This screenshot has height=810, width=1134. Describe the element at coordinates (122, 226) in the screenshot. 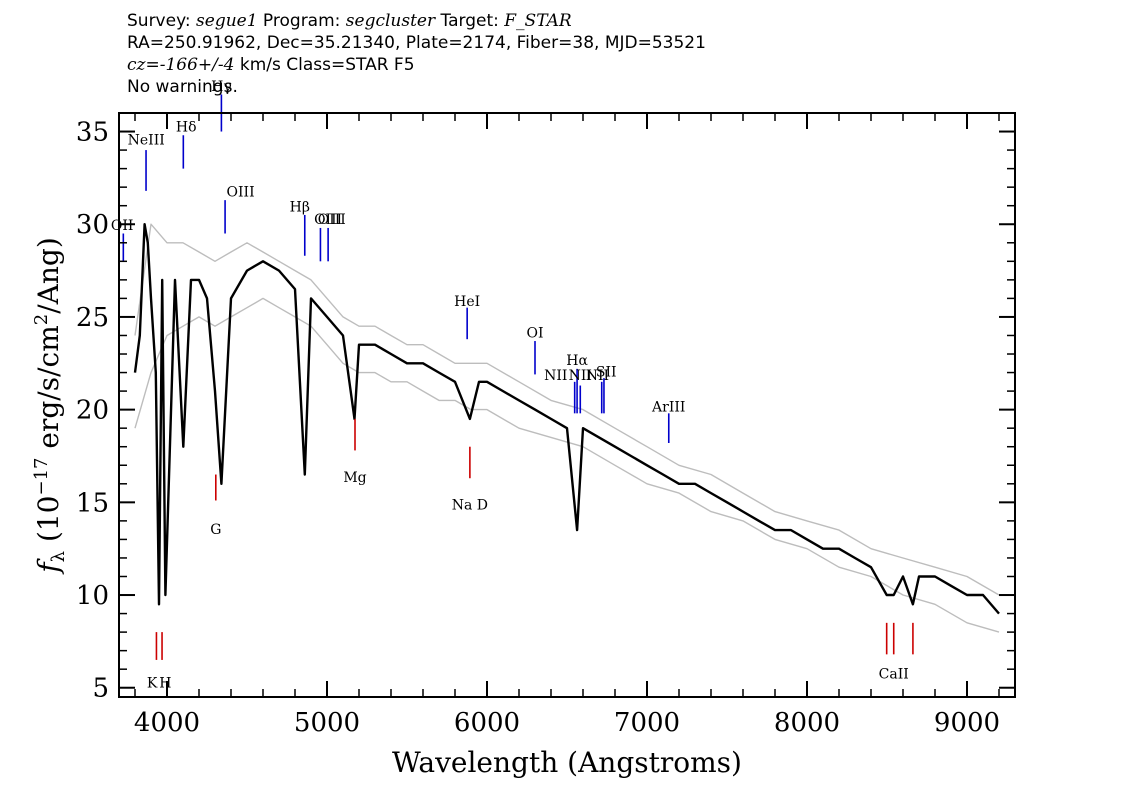

I see `line-label-7: OII` at that location.